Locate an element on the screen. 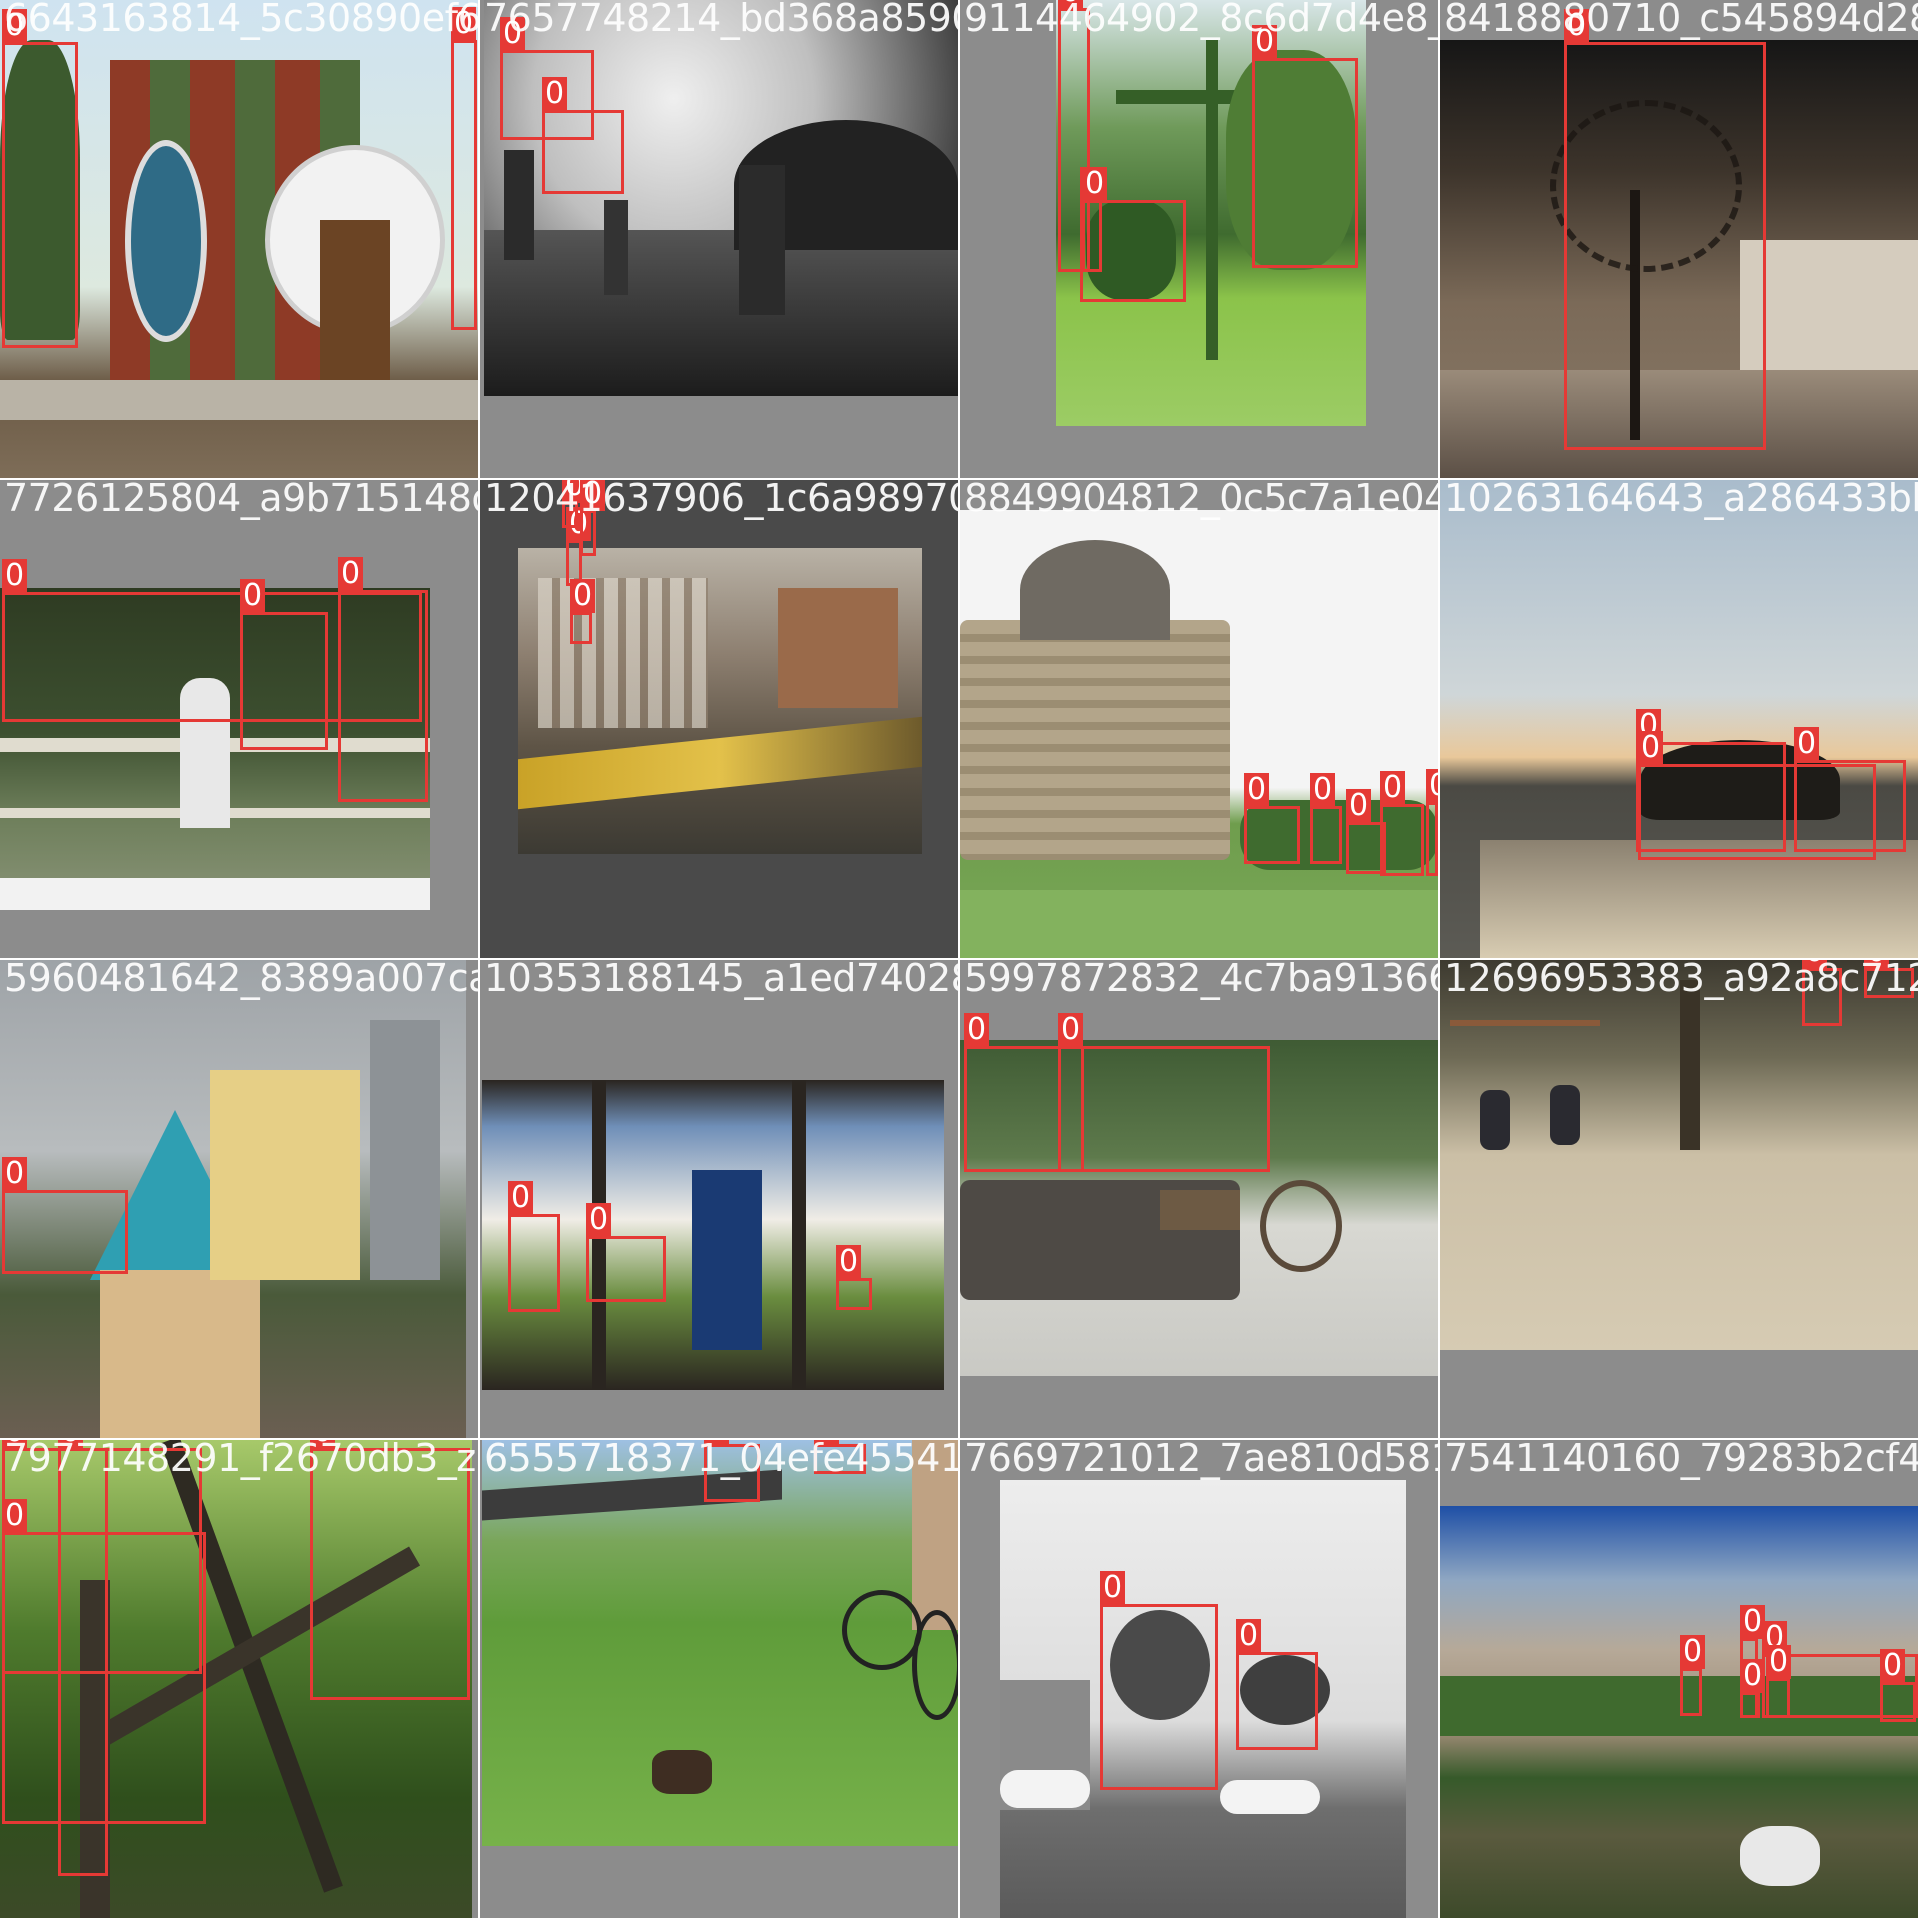  filename-label: 7541140160_79283b2cf4_z.jpg is located at coordinates (1681, 1460).